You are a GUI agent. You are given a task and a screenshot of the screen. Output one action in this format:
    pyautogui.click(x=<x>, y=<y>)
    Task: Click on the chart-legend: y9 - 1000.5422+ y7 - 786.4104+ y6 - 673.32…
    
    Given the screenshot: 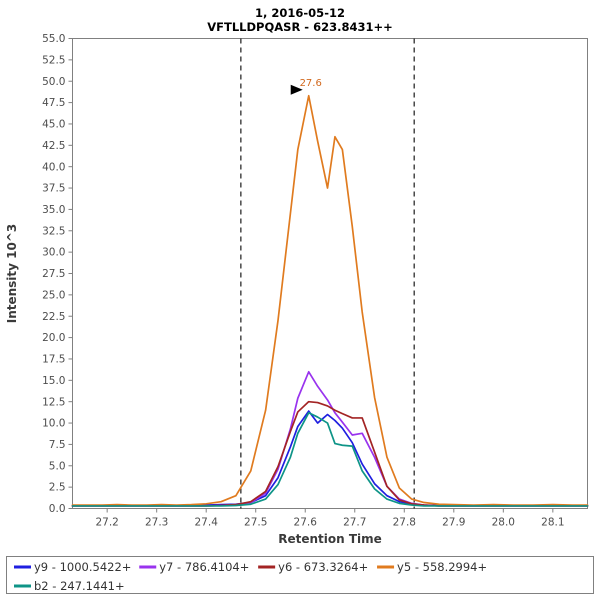 What is the action you would take?
    pyautogui.click(x=300, y=575)
    